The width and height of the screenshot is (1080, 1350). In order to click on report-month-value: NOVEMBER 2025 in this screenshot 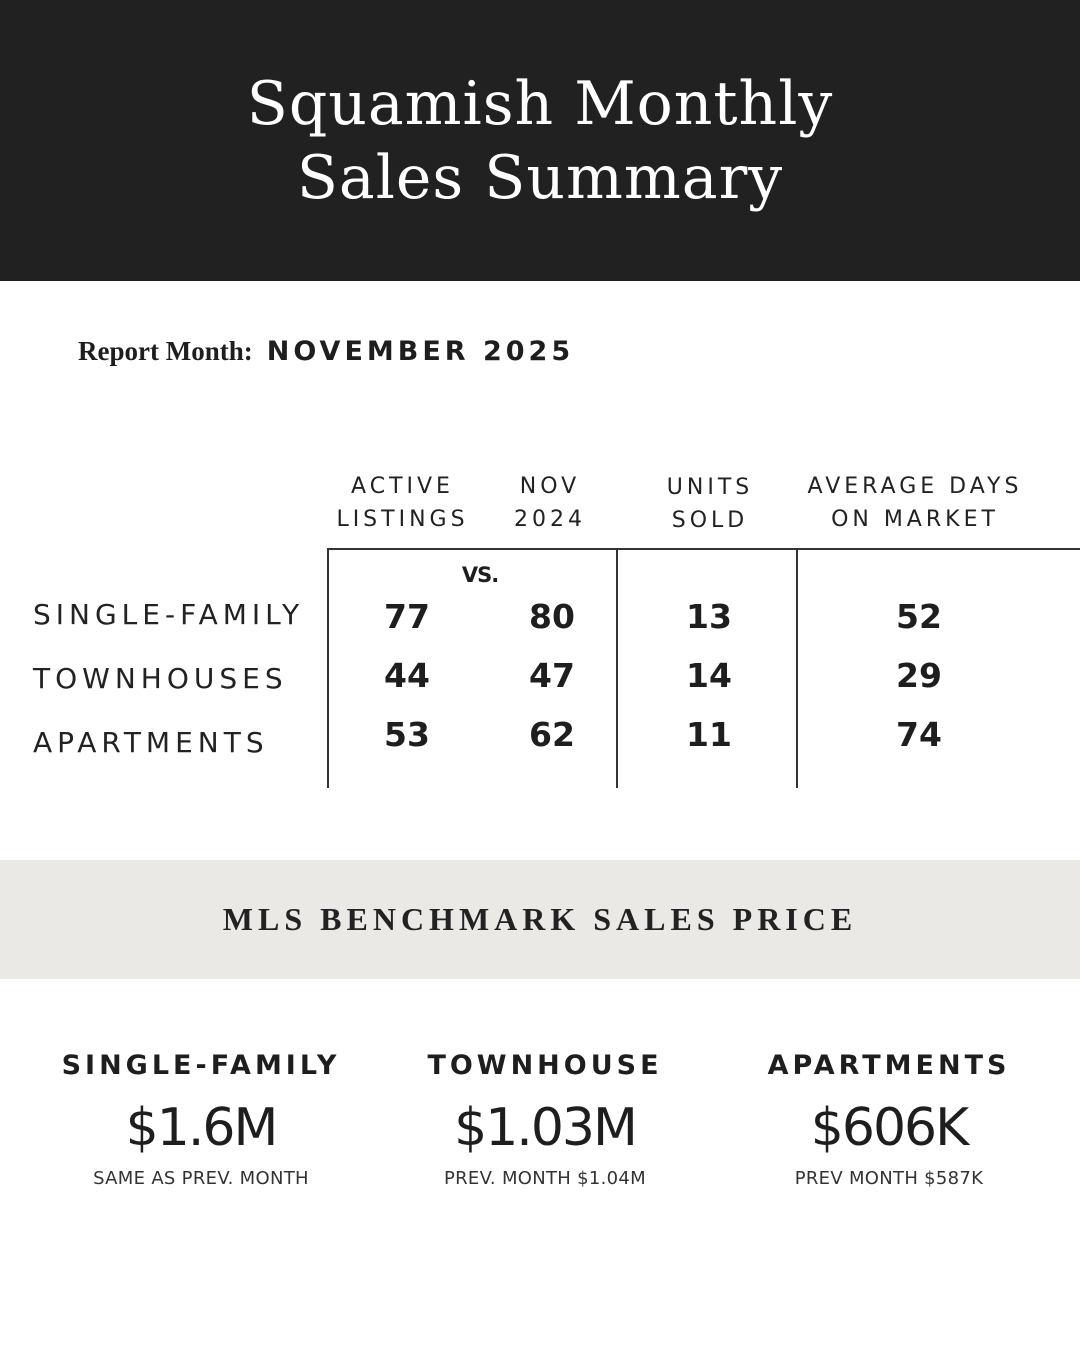, I will do `click(420, 351)`.